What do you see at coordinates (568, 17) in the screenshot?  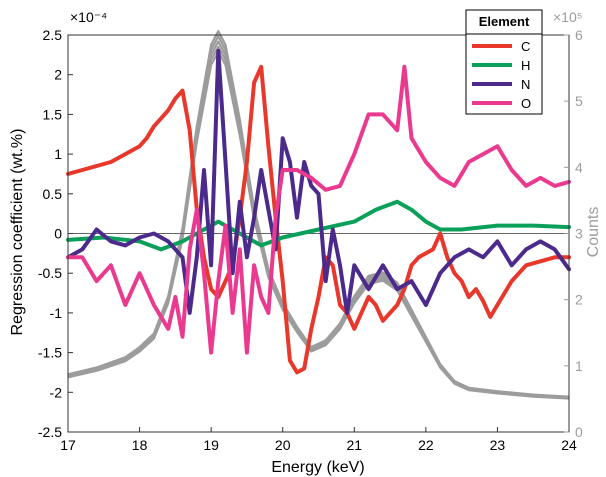 I see `right-axis-exponent: ×10⁵` at bounding box center [568, 17].